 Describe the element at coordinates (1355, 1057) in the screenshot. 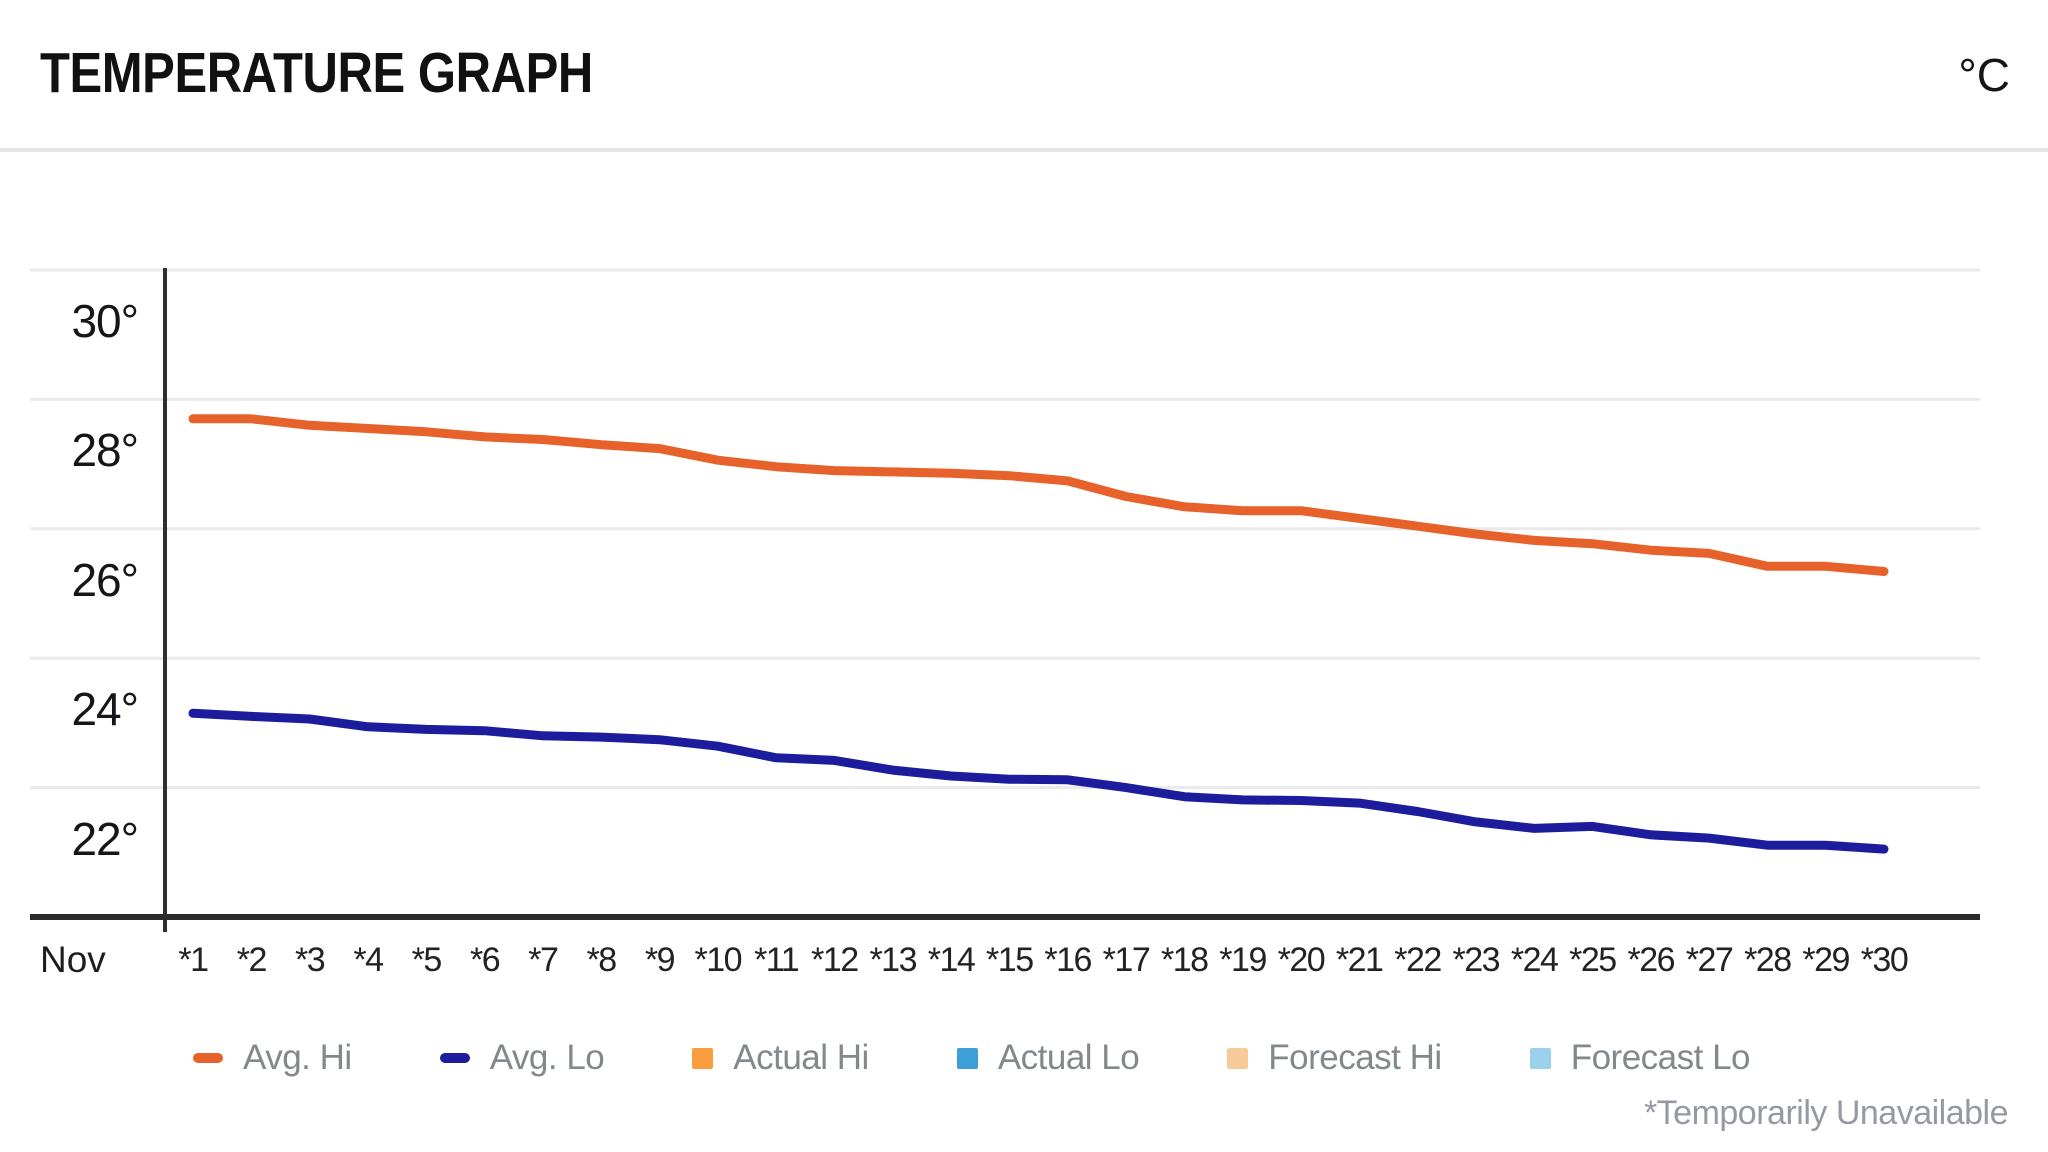

I see `legend-label-forecast-hi: Forecast Hi` at that location.